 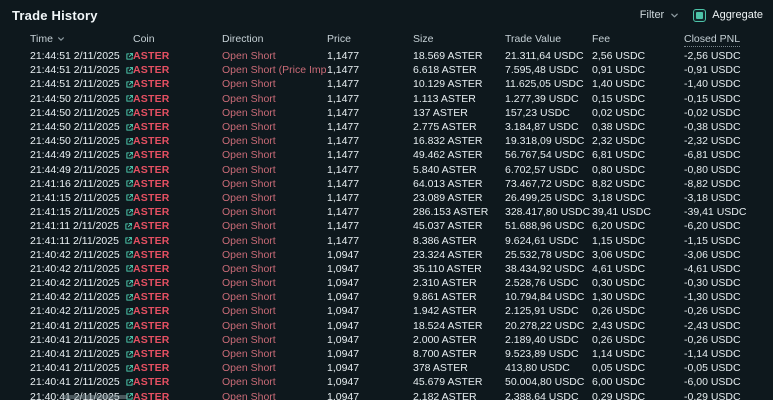 What do you see at coordinates (724, 40) in the screenshot?
I see `column-header-closed-pnl: Closed PNL` at bounding box center [724, 40].